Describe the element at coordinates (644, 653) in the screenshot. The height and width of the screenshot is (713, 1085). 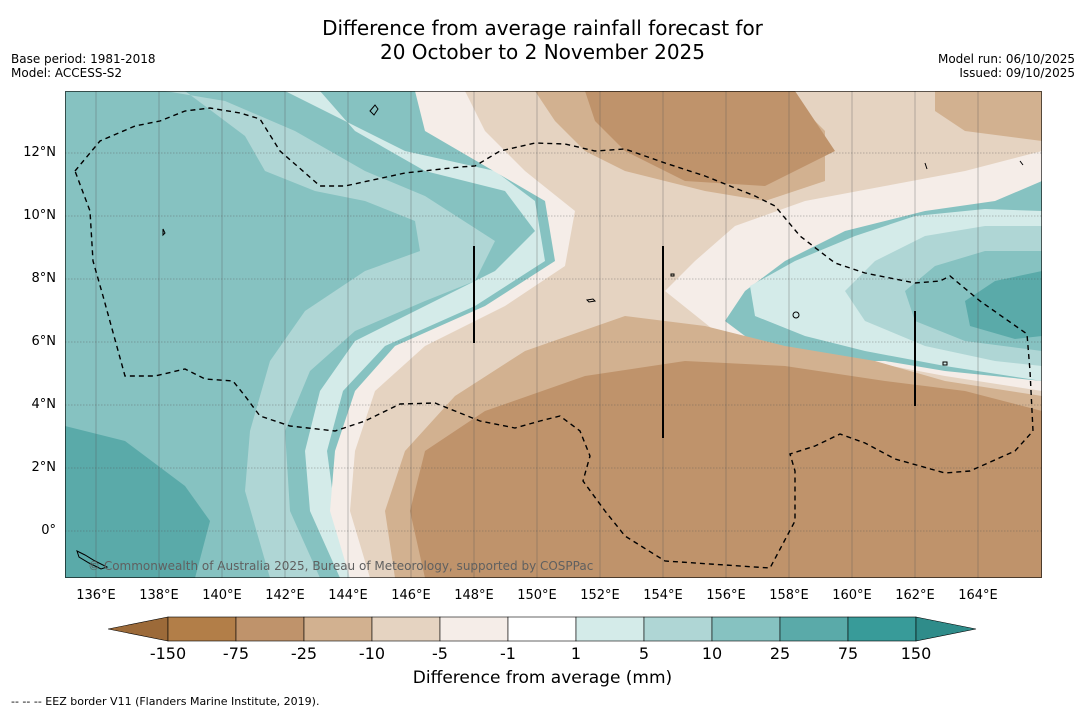
I see `colorbar-label-8: 5` at that location.